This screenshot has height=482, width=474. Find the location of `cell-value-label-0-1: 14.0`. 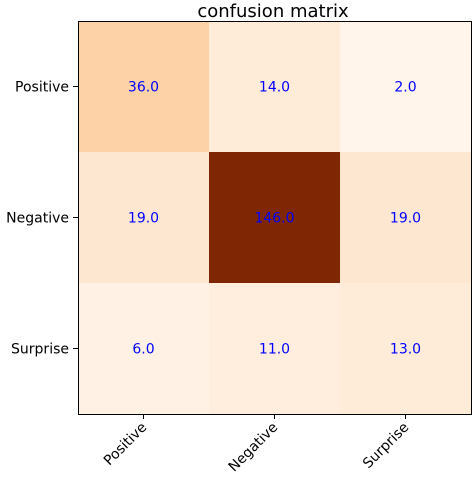

cell-value-label-0-1: 14.0 is located at coordinates (274, 88).